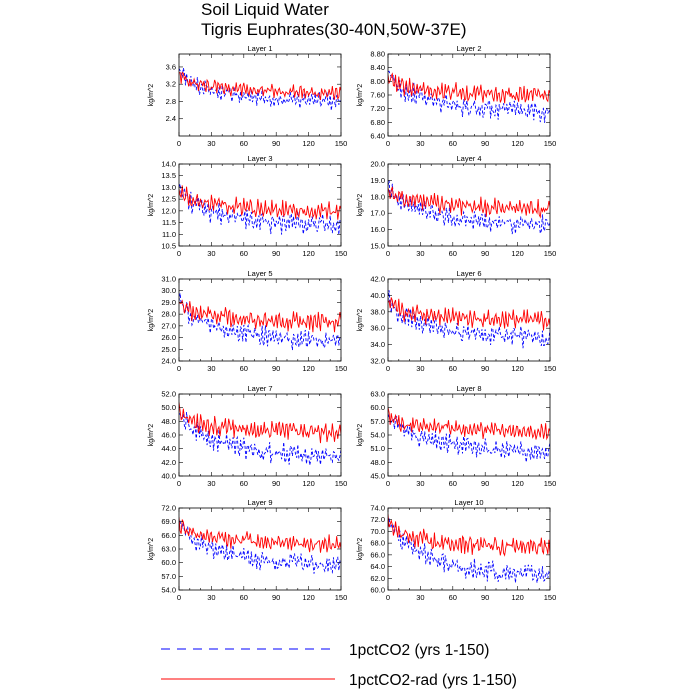 This screenshot has height=700, width=700. What do you see at coordinates (388, 143) in the screenshot?
I see `x-tick-label-layer-2: 0` at bounding box center [388, 143].